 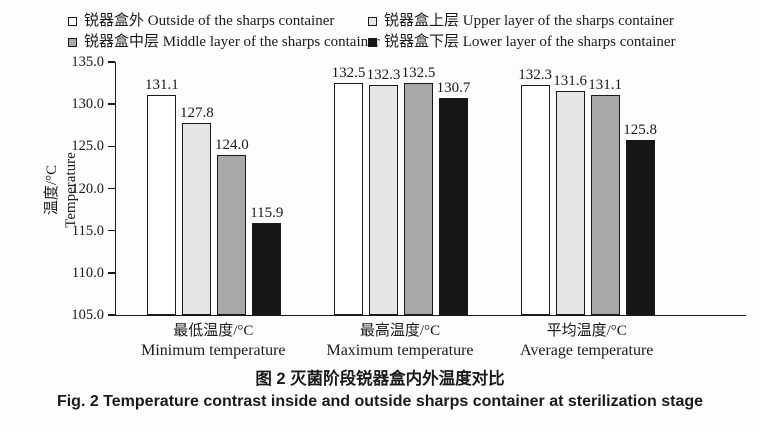 I want to click on bar-value-label: 115.9, so click(x=267, y=213).